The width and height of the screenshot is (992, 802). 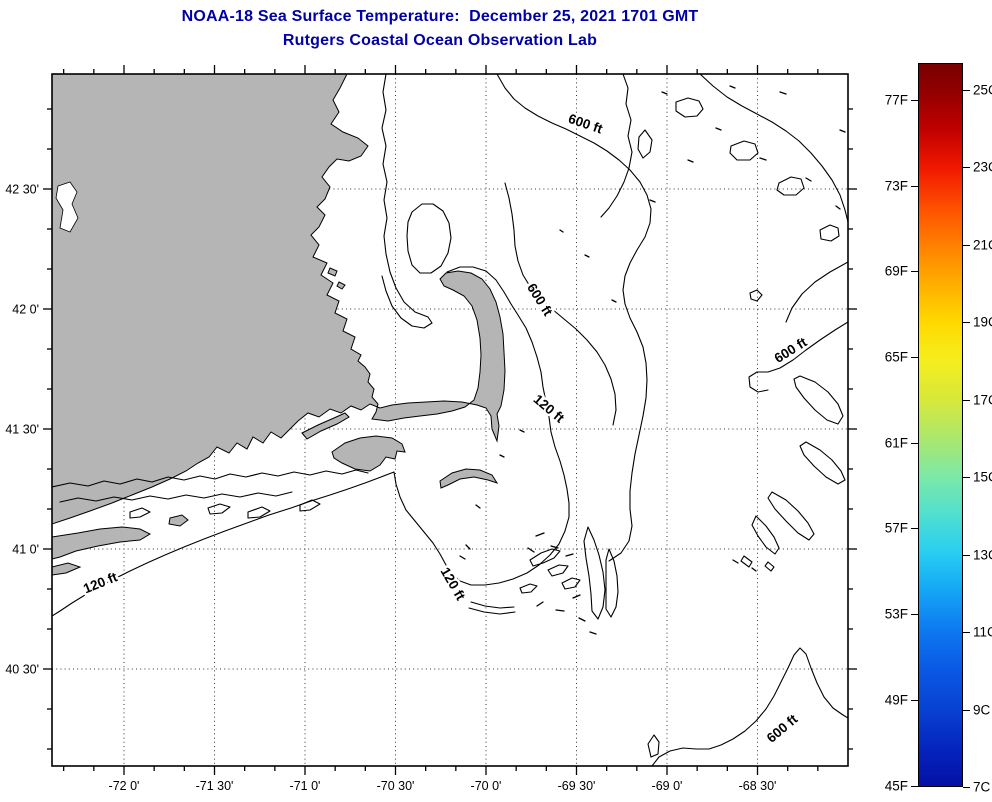 What do you see at coordinates (896, 357) in the screenshot?
I see `colorbar-fahrenheit-label: 65F` at bounding box center [896, 357].